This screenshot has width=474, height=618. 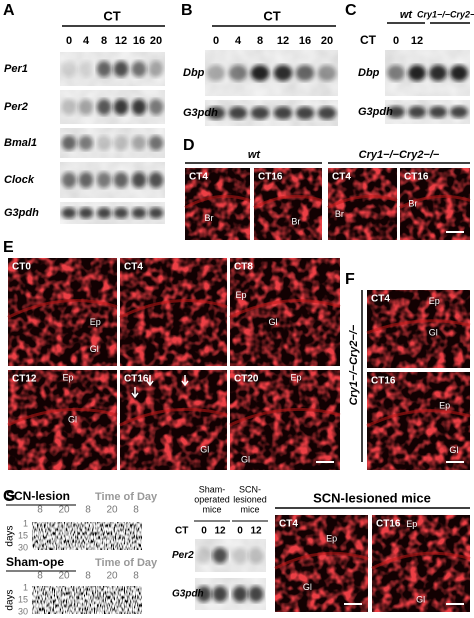 What do you see at coordinates (351, 10) in the screenshot?
I see `panel-letter: C` at bounding box center [351, 10].